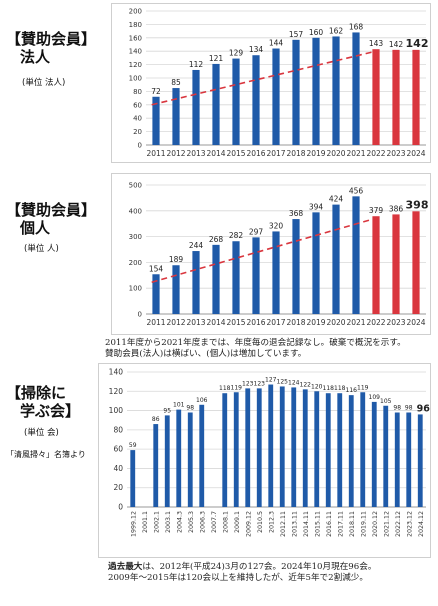 The height and width of the screenshot is (606, 438). What do you see at coordinates (415, 153) in the screenshot?
I see `x-tick-label: 2024` at bounding box center [415, 153].